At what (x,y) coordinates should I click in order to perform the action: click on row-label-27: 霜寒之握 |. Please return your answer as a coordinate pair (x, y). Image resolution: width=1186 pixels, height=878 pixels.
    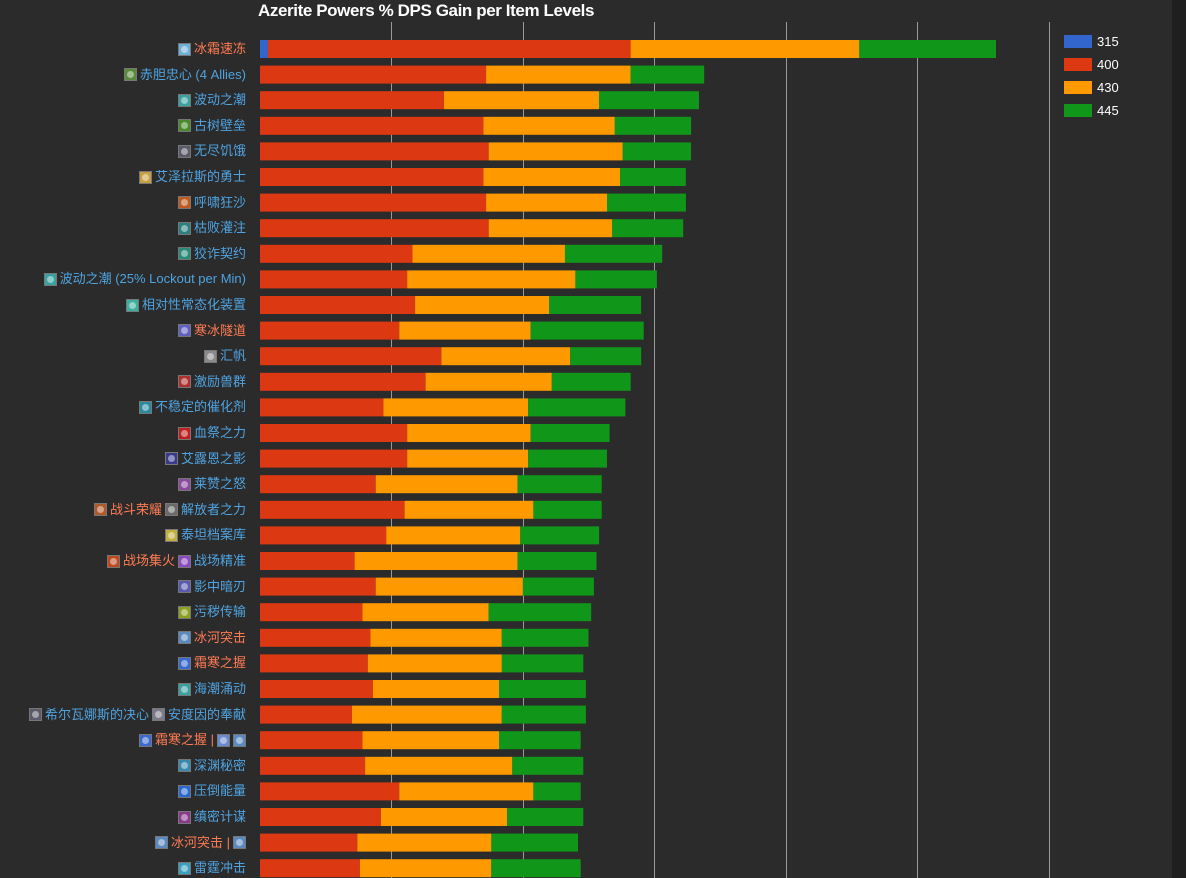
    Looking at the image, I should click on (194, 740).